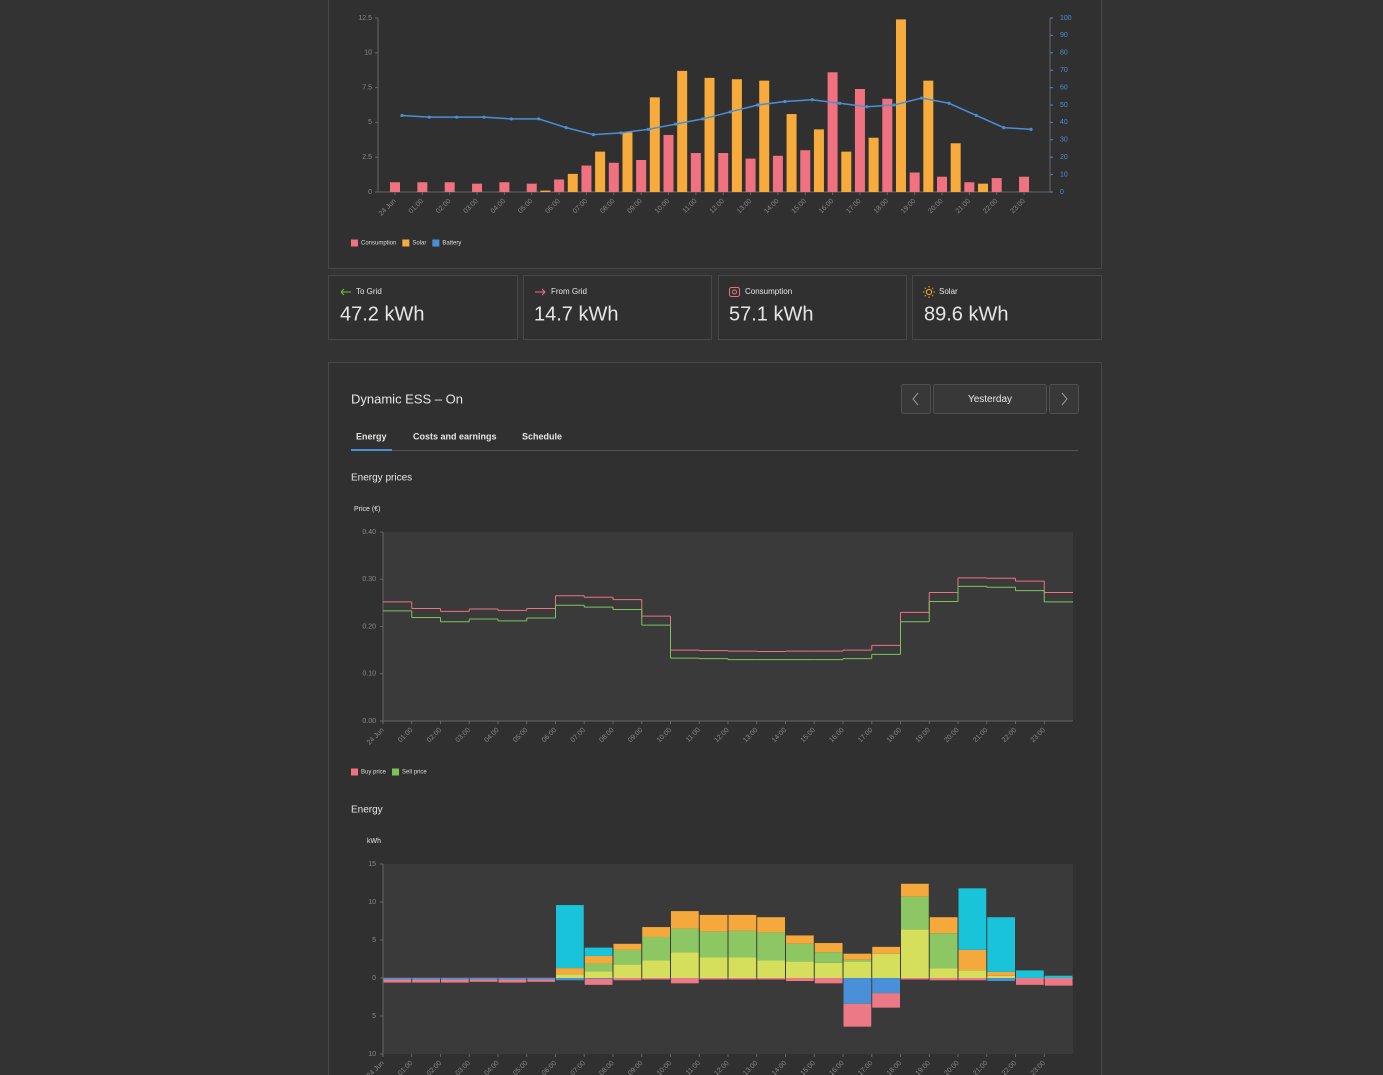 This screenshot has width=1383, height=1075. Describe the element at coordinates (369, 291) in the screenshot. I see `stat-label: To Grid` at that location.